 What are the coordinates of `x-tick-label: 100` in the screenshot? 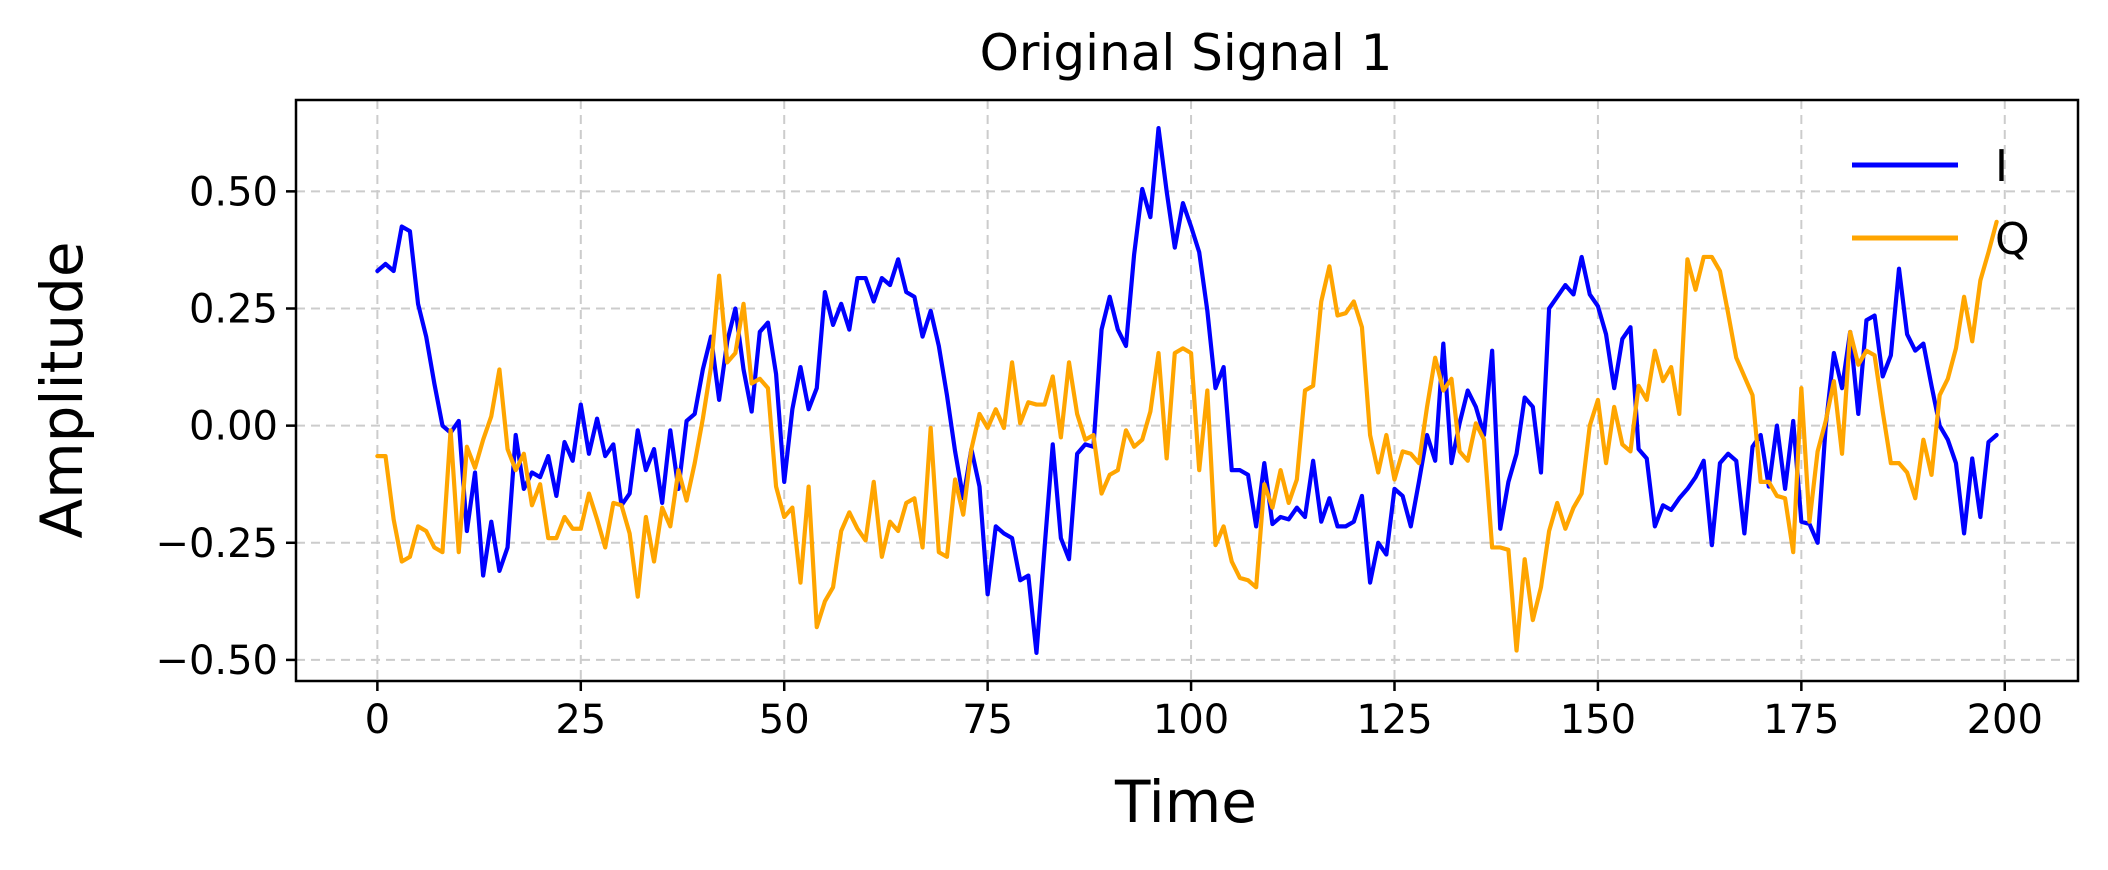 It's located at (1191, 720).